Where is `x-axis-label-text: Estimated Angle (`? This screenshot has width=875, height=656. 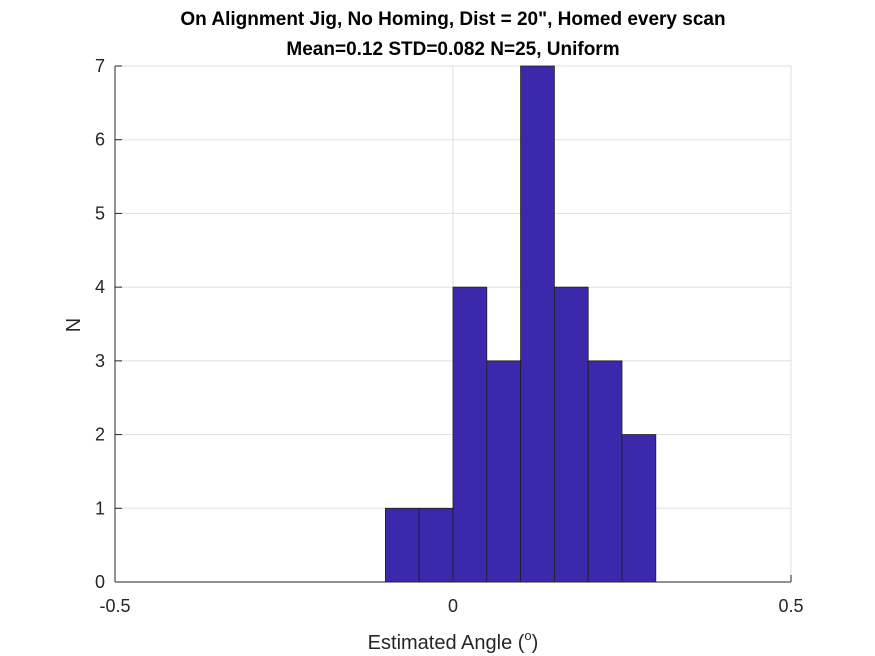
x-axis-label-text: Estimated Angle ( is located at coordinates (446, 643).